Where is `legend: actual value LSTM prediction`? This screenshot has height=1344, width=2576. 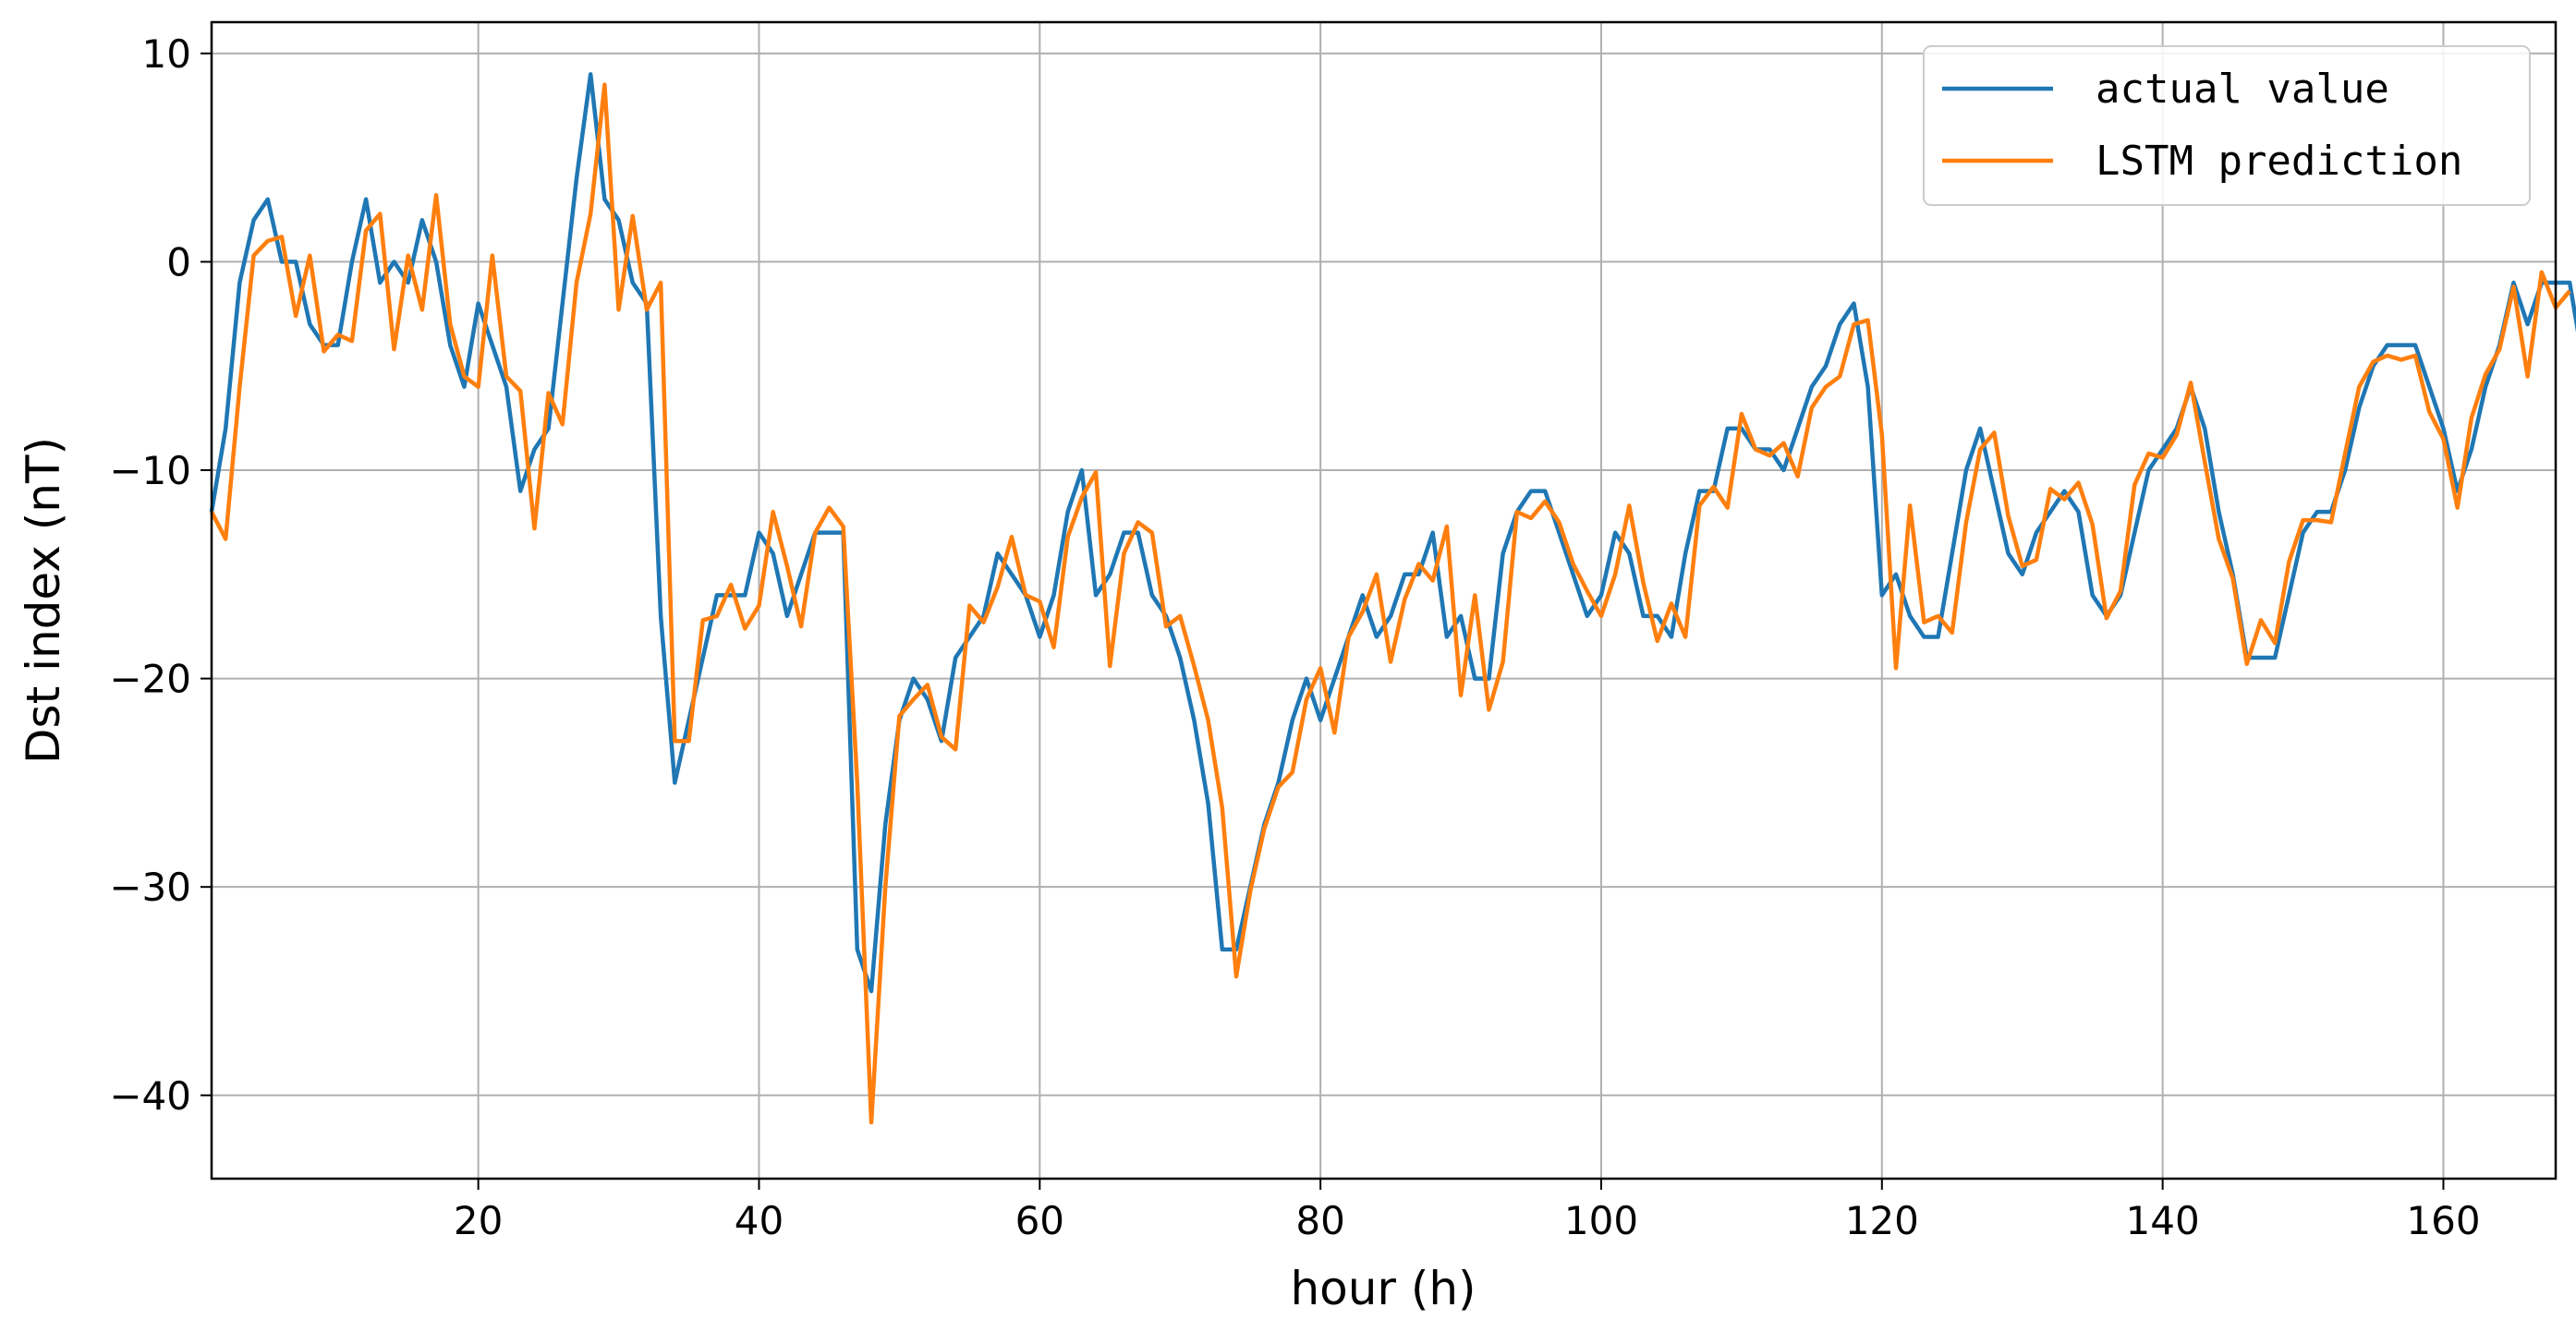 legend: actual value LSTM prediction is located at coordinates (2227, 126).